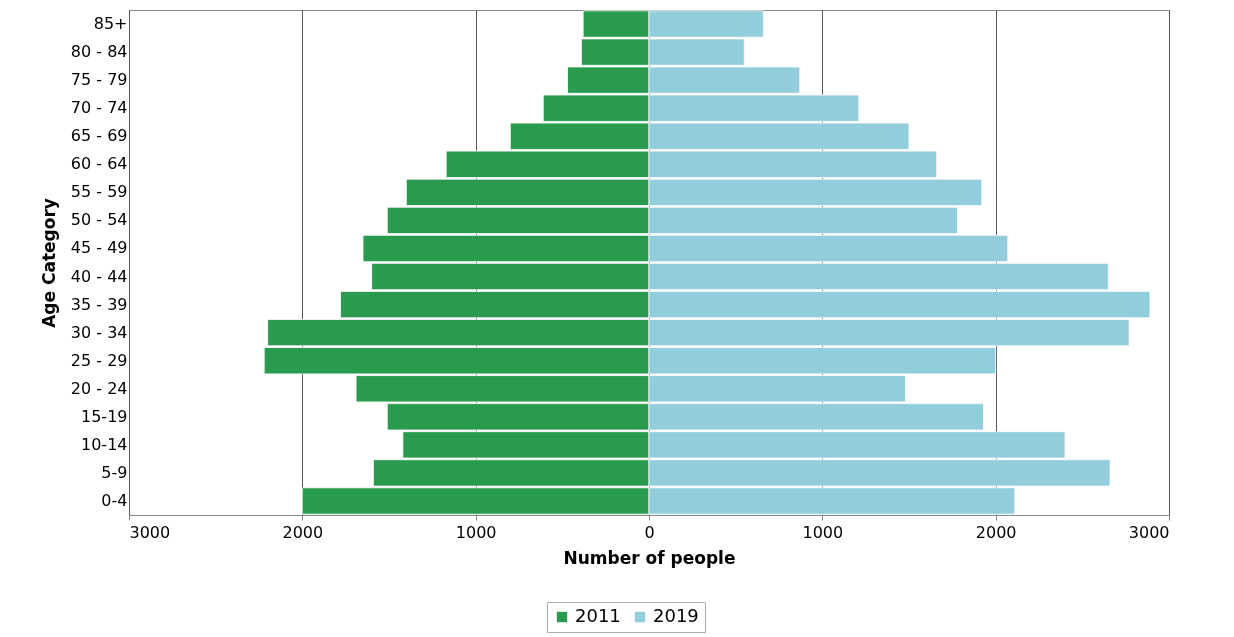 The width and height of the screenshot is (1234, 637). I want to click on y-tick-label: 15-19, so click(104, 416).